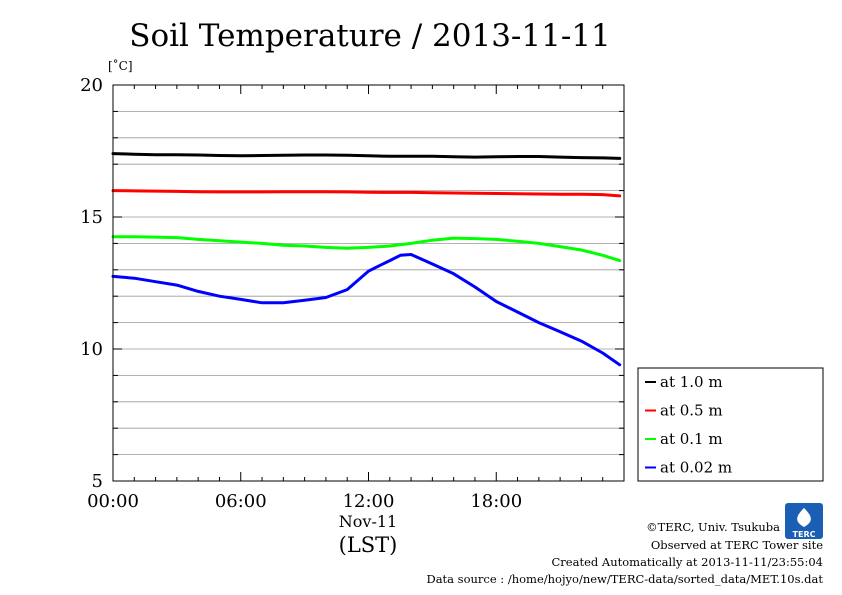 This screenshot has width=842, height=595. What do you see at coordinates (691, 382) in the screenshot?
I see `legend-label: at 1.0 m` at bounding box center [691, 382].